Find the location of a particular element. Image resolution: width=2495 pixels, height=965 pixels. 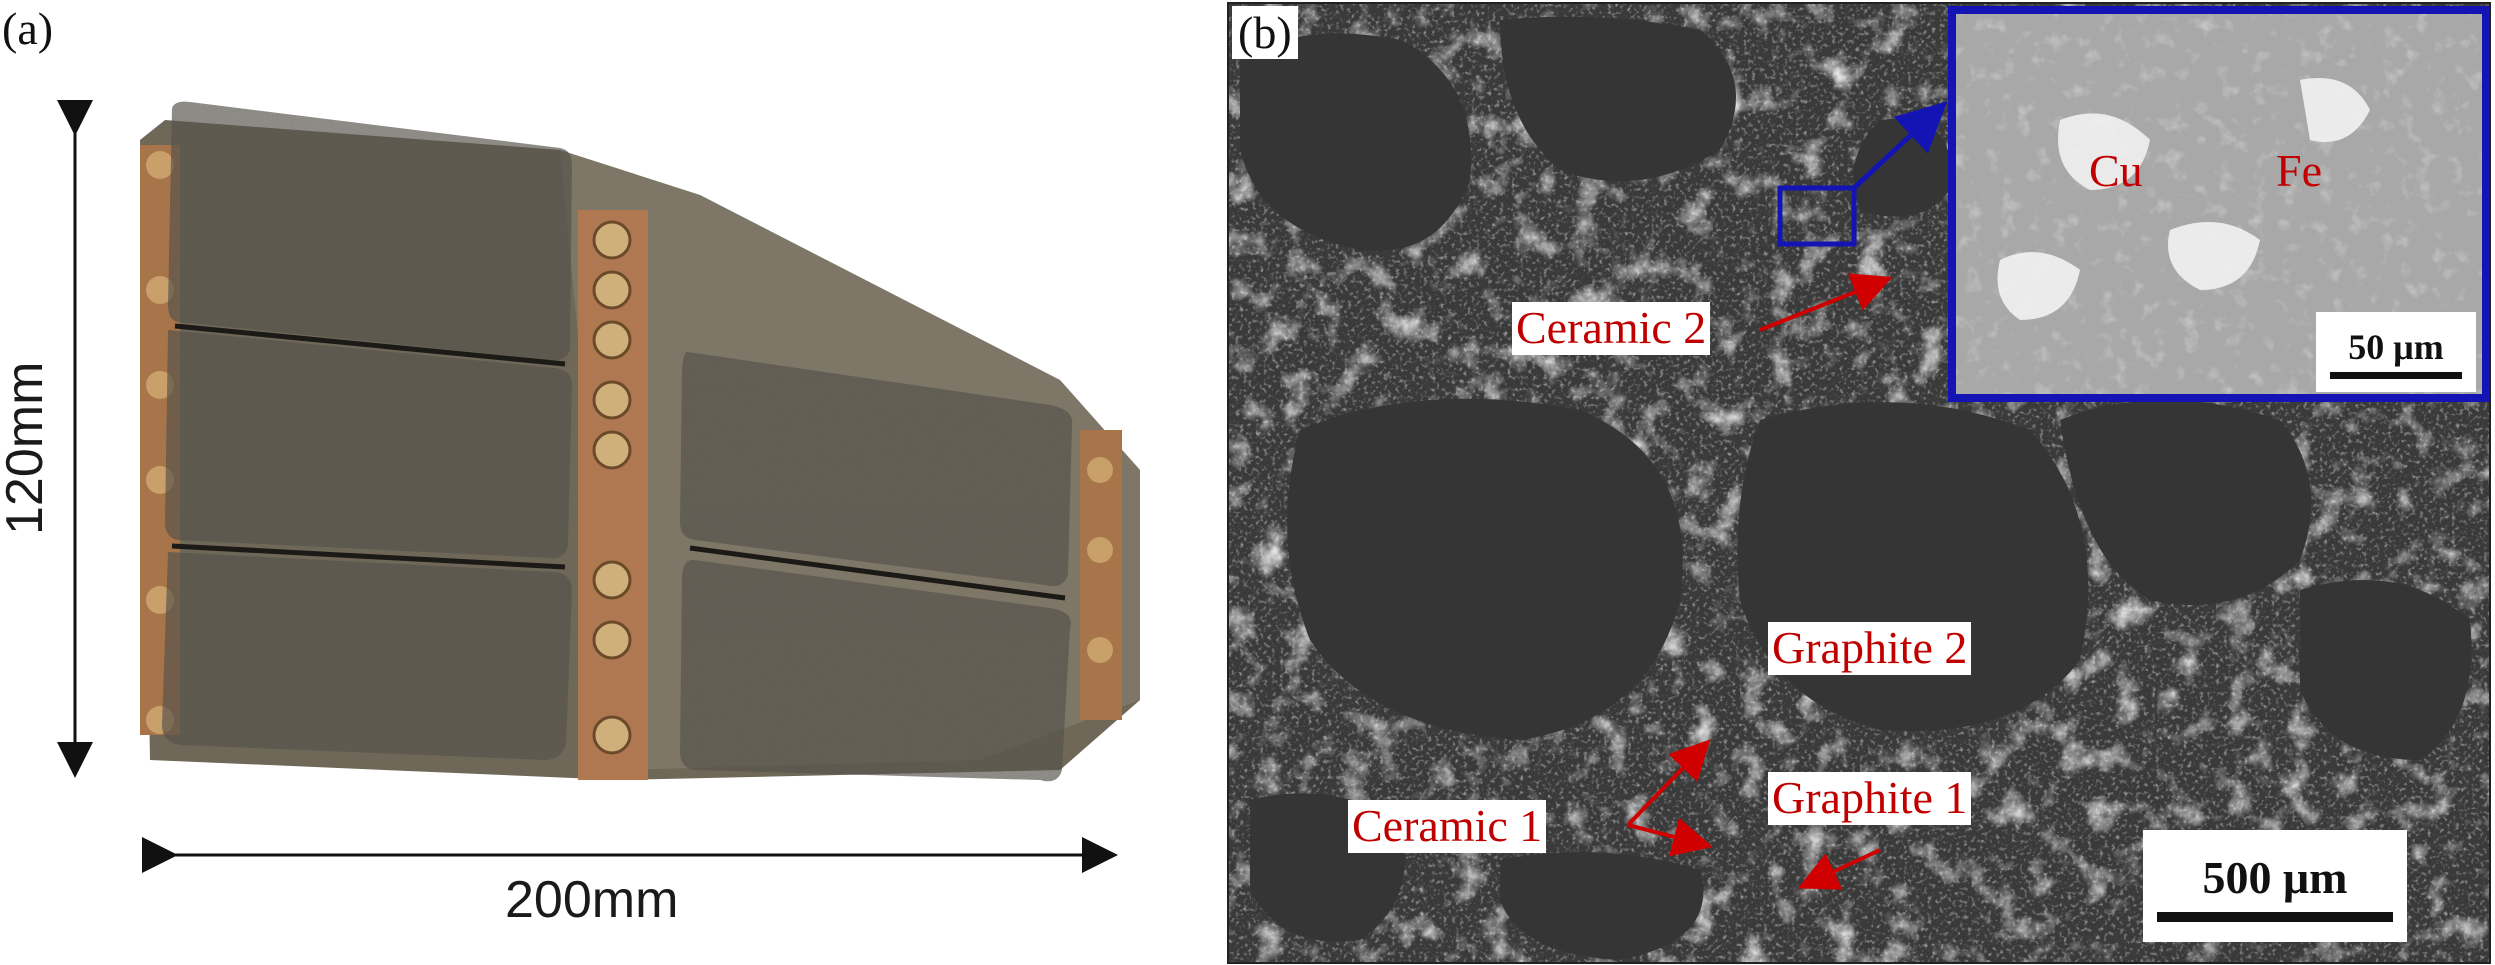

inset-scale-bar: 50 μm is located at coordinates (2396, 352).